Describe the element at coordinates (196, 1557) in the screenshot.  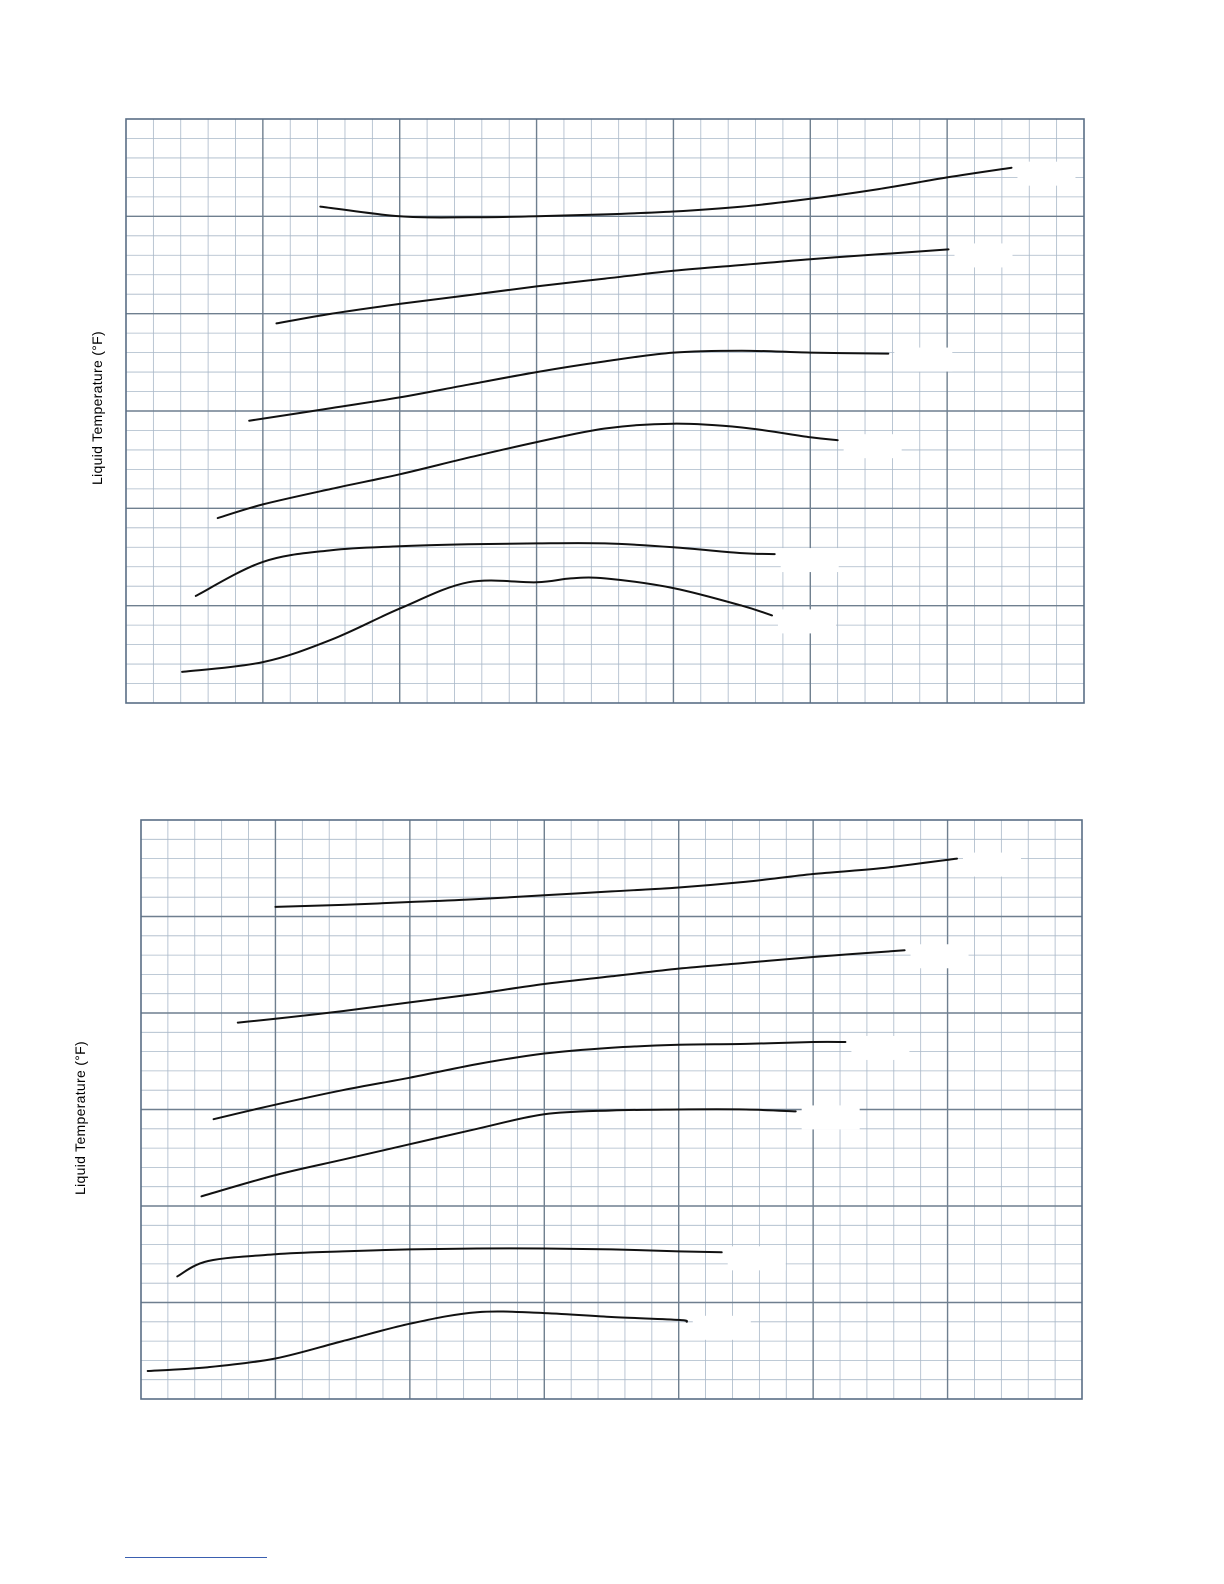
I see `footnote-rule` at that location.